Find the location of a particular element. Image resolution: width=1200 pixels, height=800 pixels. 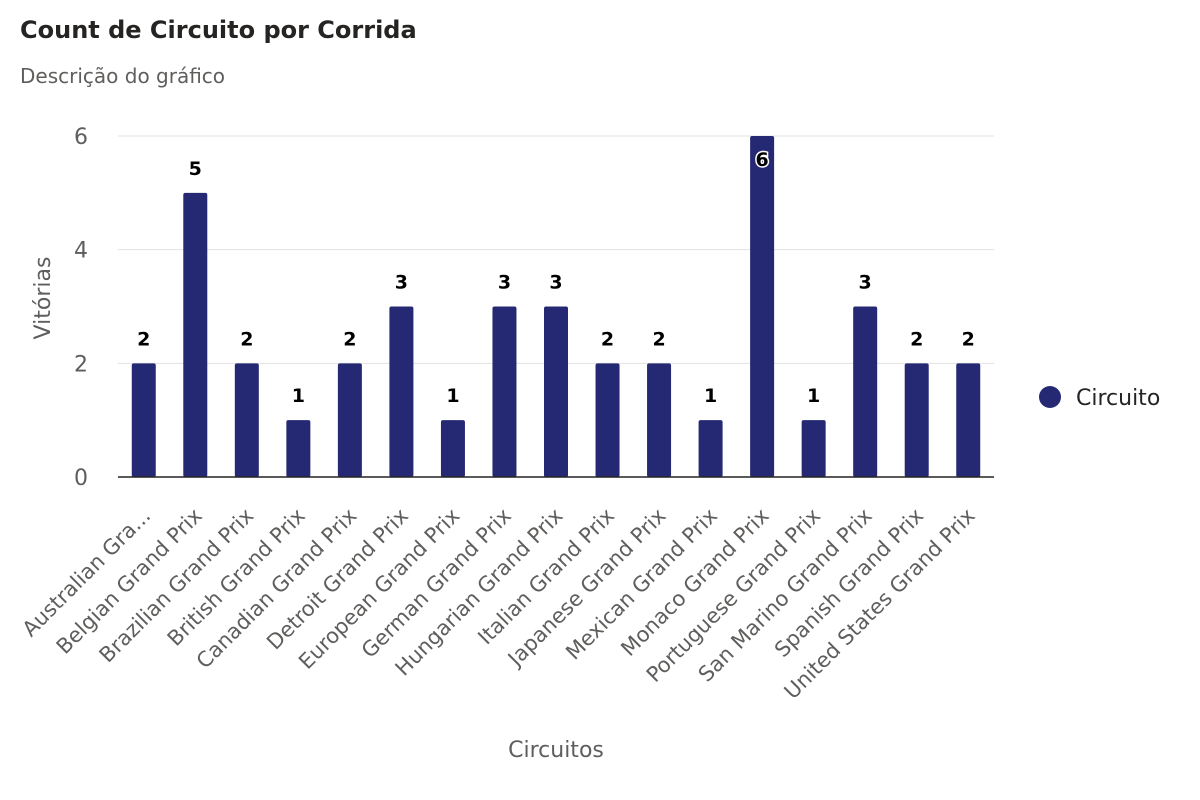

chart-subtitle: Descrição do gráfico is located at coordinates (123, 76).